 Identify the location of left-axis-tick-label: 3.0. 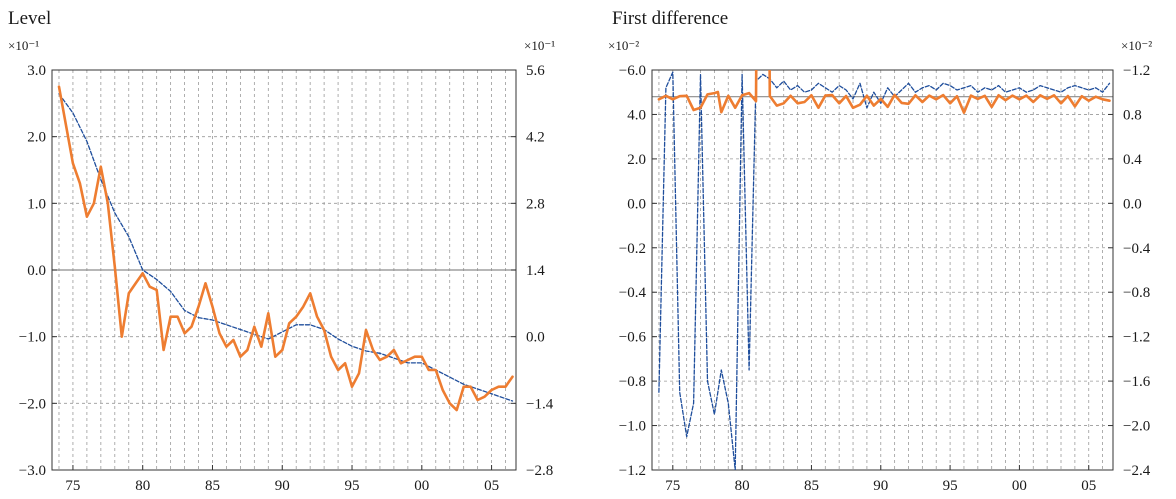
(36, 71).